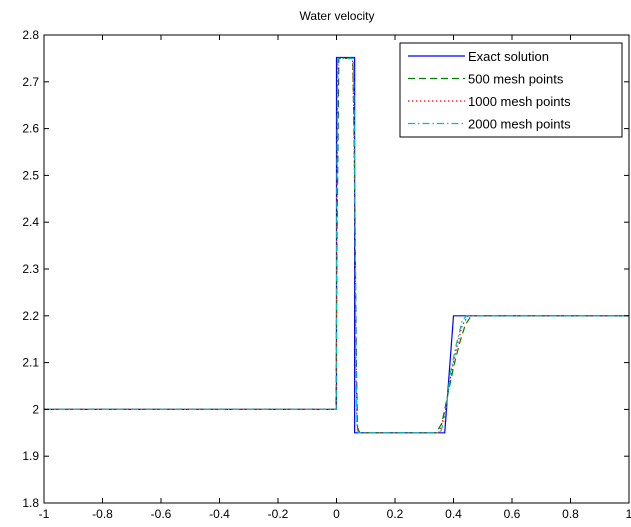  I want to click on y-tick-label: 2.1, so click(30, 363).